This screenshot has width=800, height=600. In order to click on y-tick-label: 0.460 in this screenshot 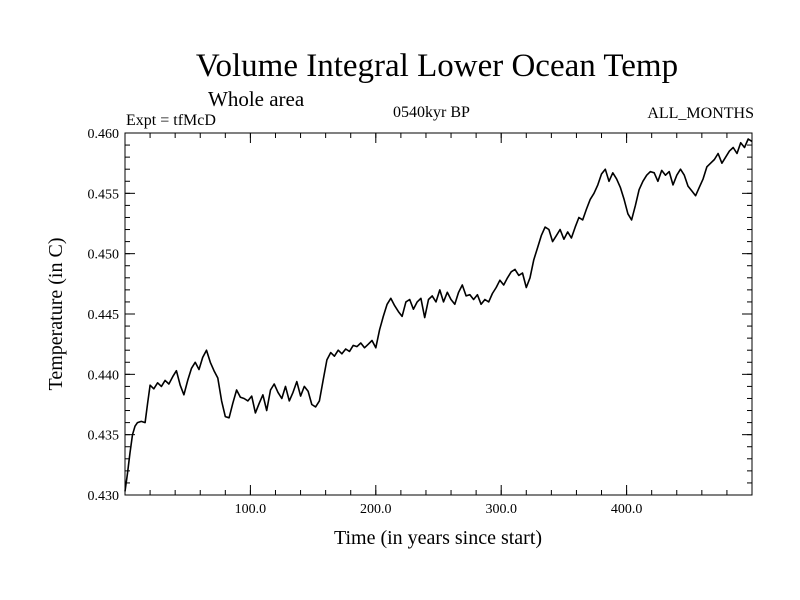, I will do `click(104, 134)`.